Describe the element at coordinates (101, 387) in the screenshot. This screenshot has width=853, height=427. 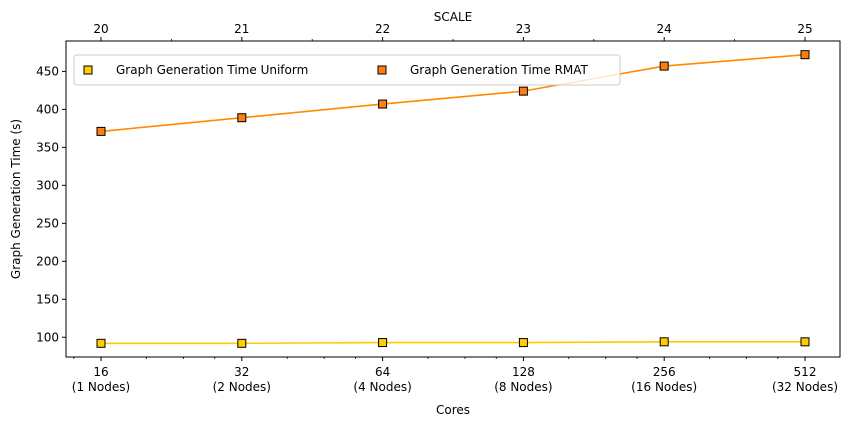
I see `x-tick-label: (1 Nodes)` at that location.